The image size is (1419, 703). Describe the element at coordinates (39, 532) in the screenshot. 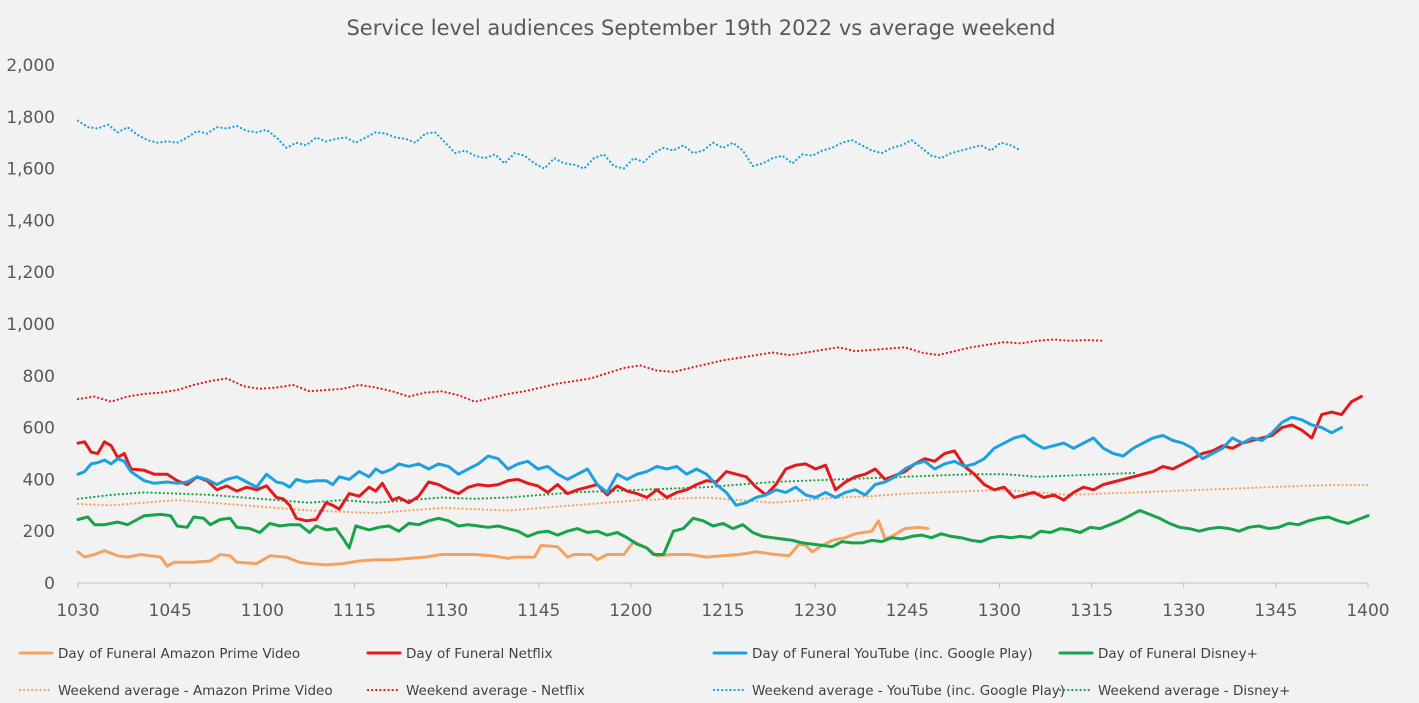

I see `y-tick-label: 200` at that location.